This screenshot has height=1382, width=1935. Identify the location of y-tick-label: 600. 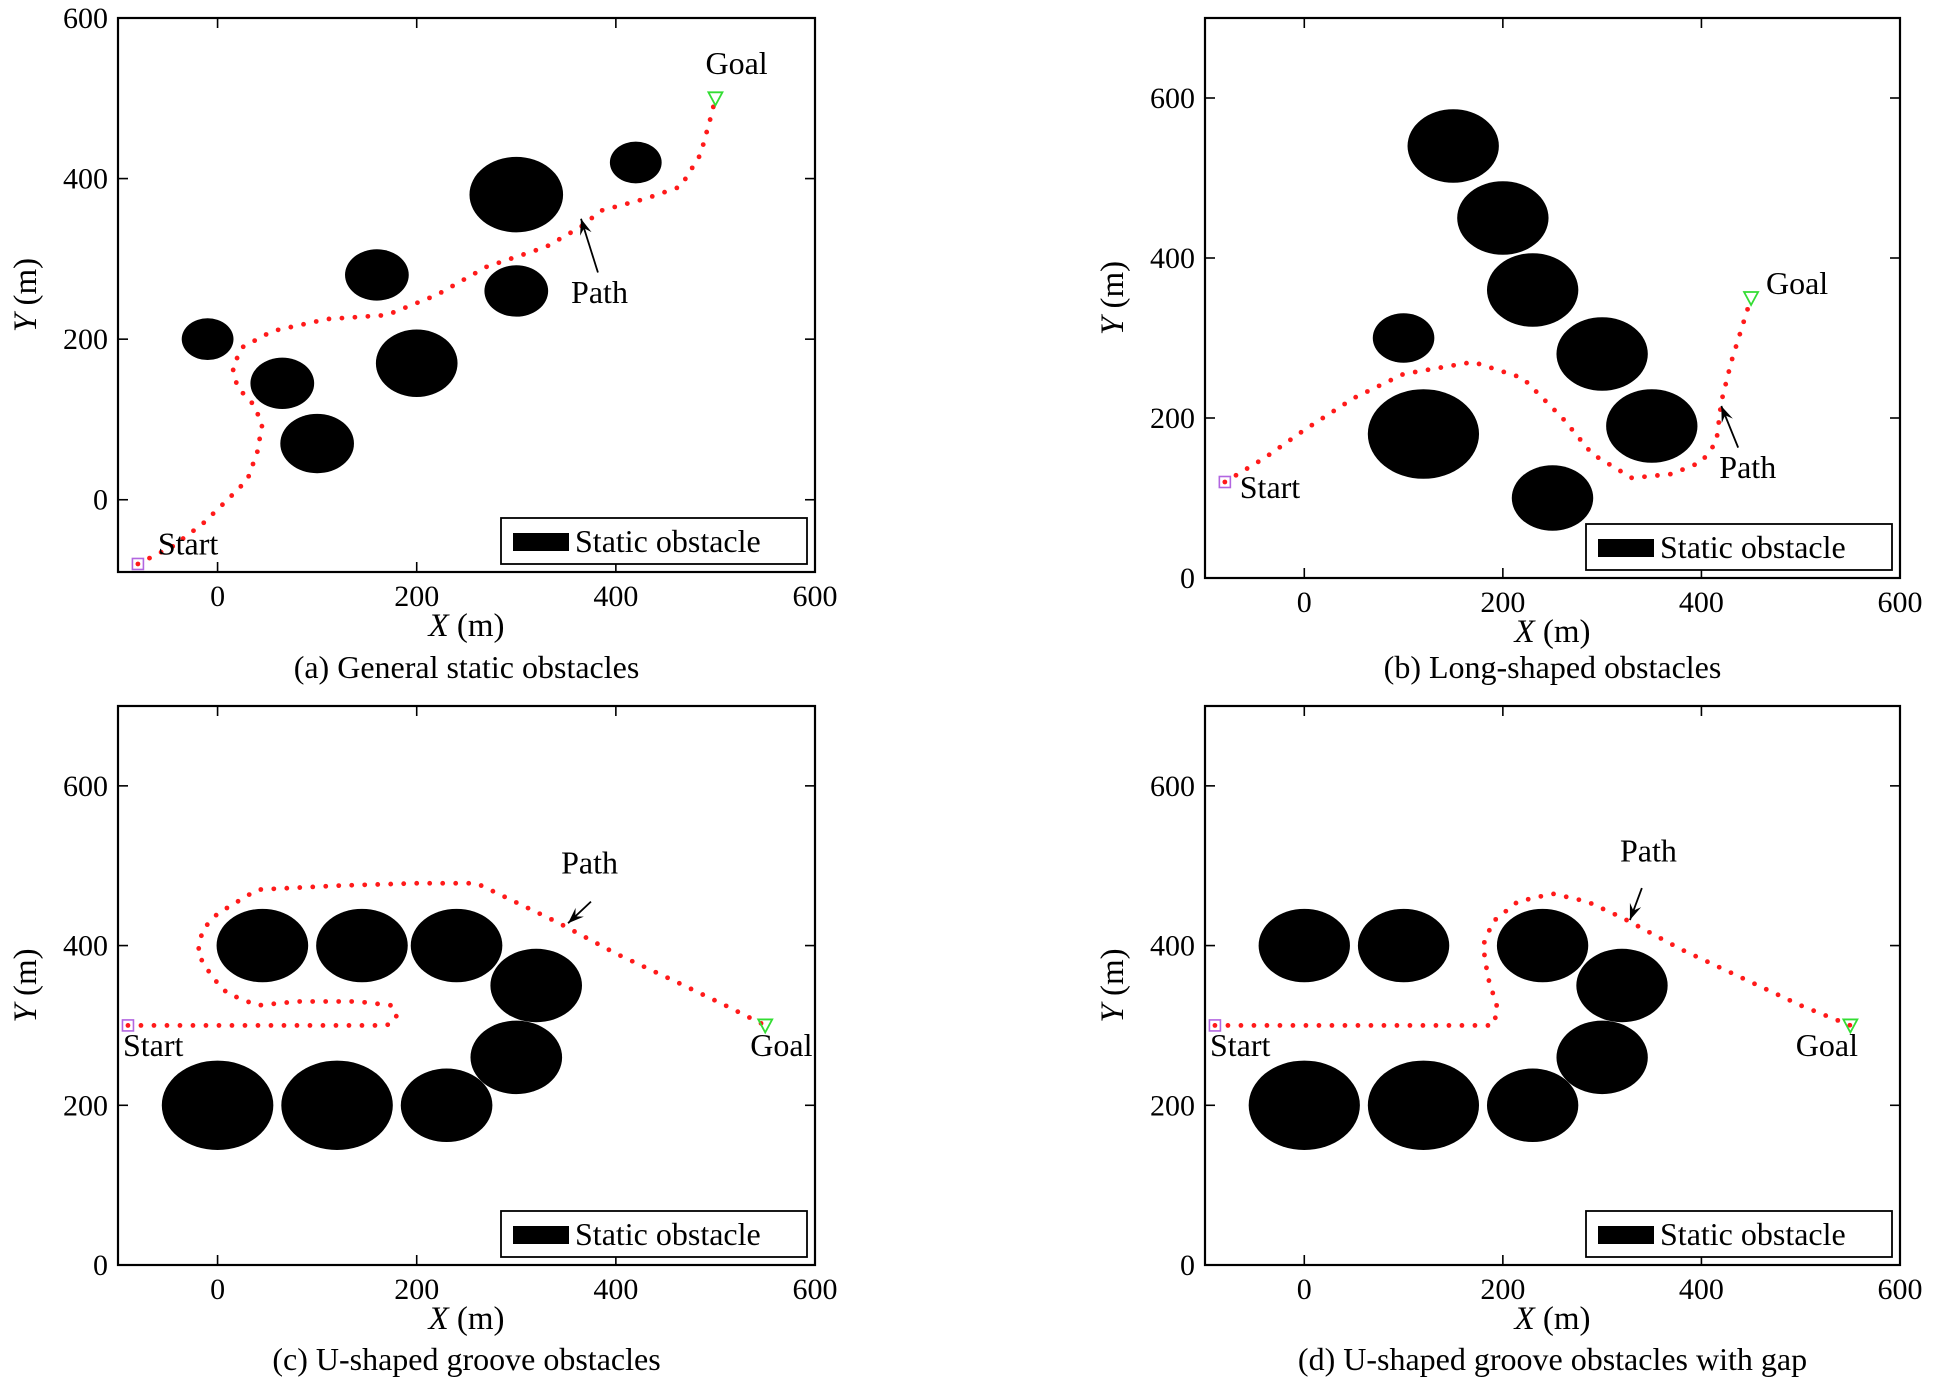
(85, 18).